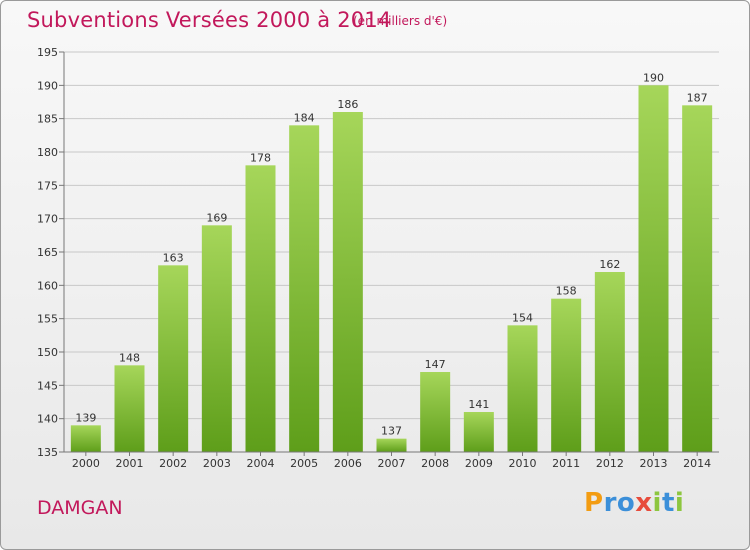 The height and width of the screenshot is (550, 750). What do you see at coordinates (47, 119) in the screenshot?
I see `y-tick-label: 185` at bounding box center [47, 119].